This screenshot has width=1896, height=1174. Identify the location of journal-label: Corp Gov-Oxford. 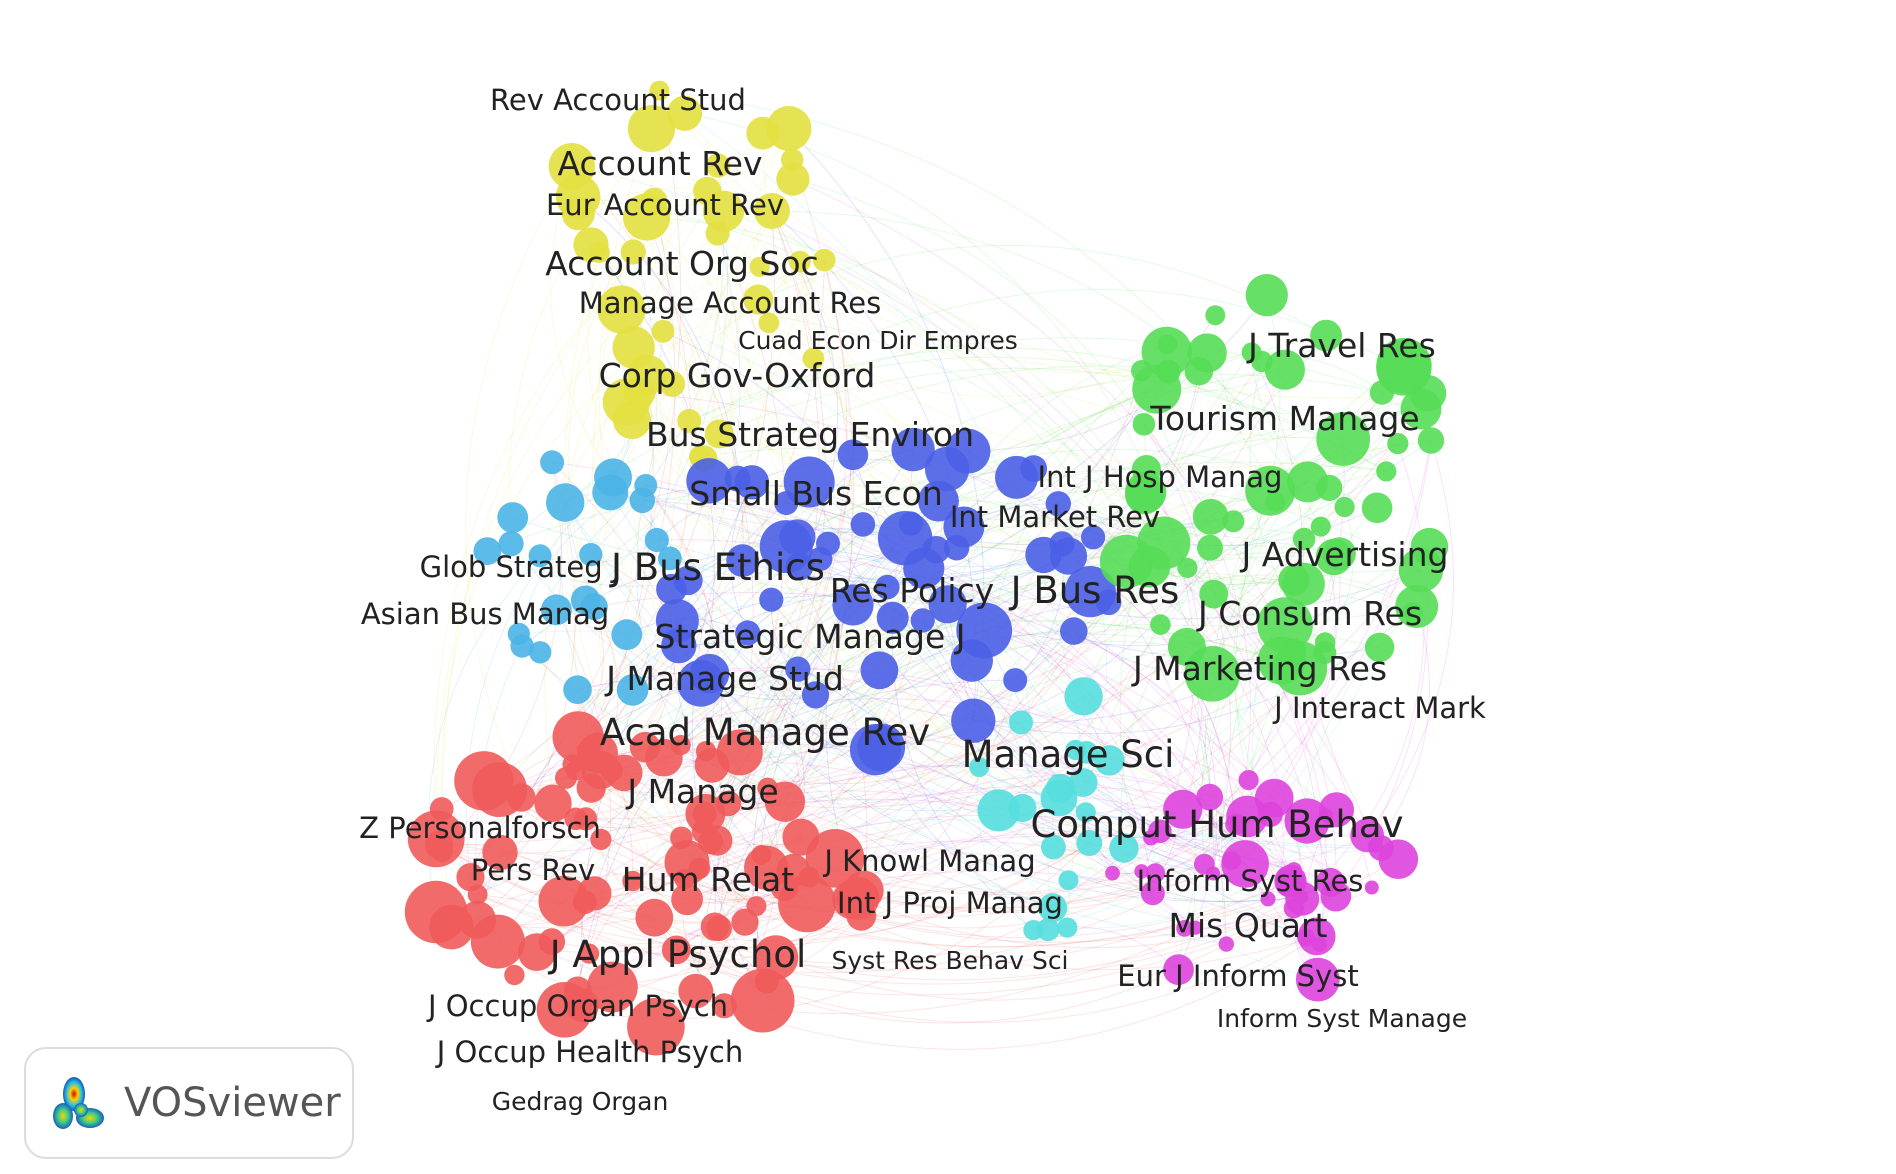
(737, 375).